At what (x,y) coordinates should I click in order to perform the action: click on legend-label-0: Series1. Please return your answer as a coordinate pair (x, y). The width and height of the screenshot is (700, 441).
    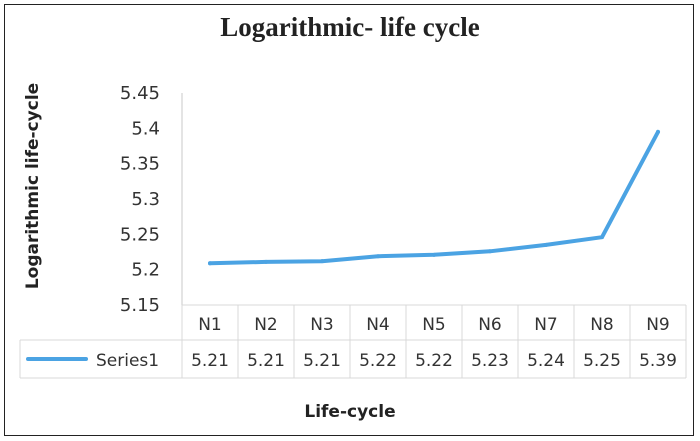
    Looking at the image, I should click on (127, 361).